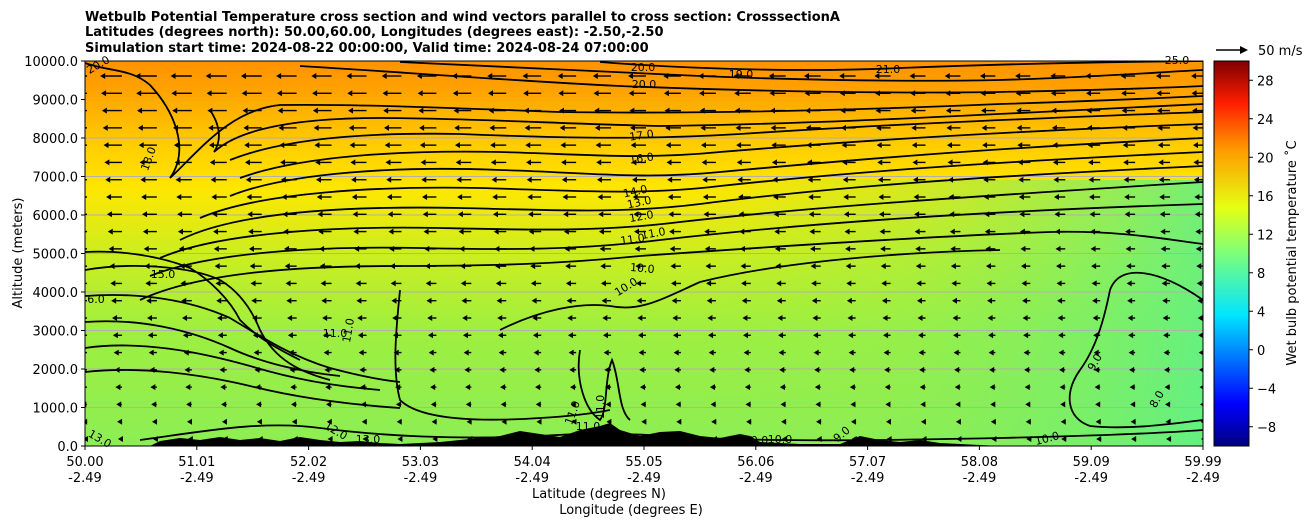 This screenshot has height=526, width=1311. What do you see at coordinates (196, 462) in the screenshot?
I see `x-tick-label-lat: 51.01` at bounding box center [196, 462].